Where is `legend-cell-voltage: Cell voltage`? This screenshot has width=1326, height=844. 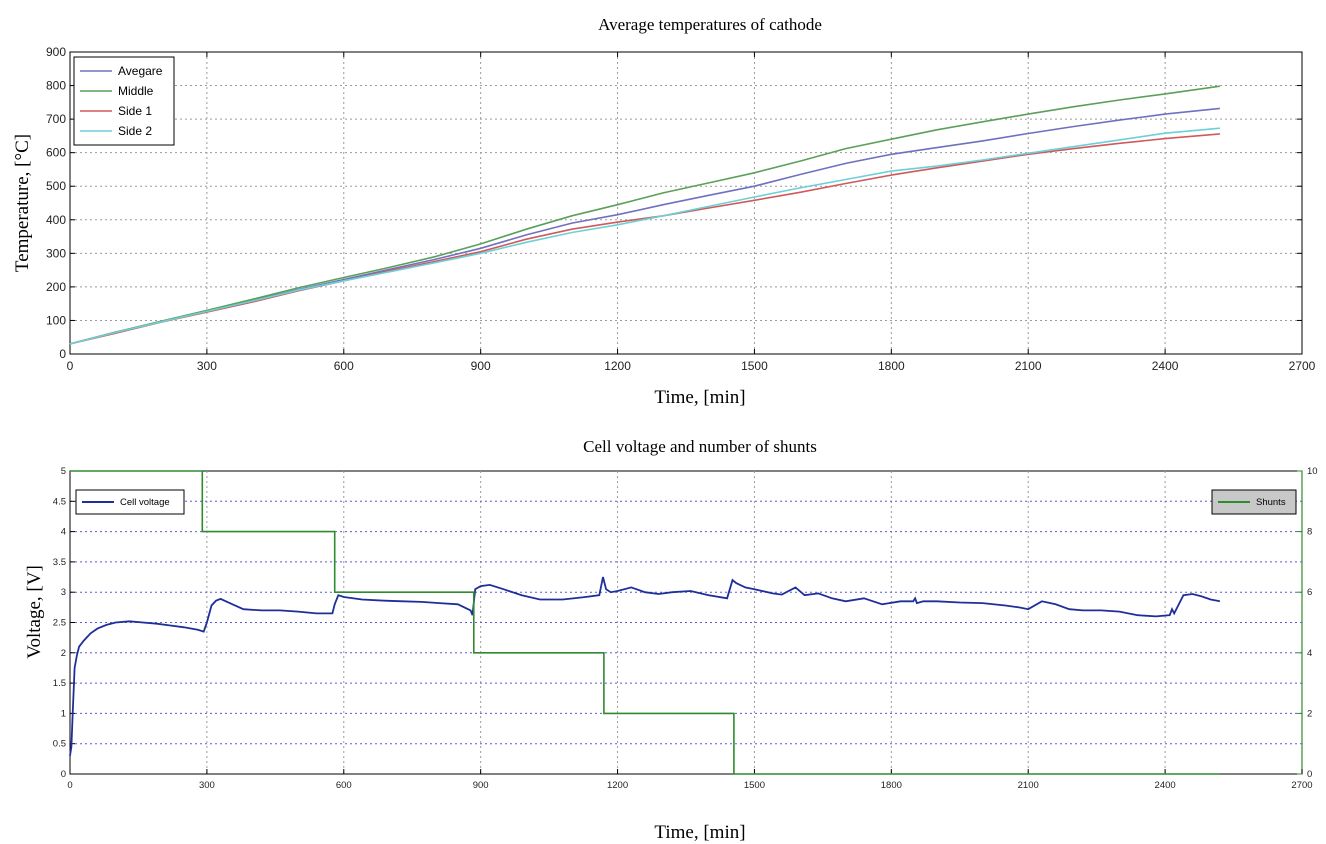
legend-cell-voltage: Cell voltage is located at coordinates (130, 502).